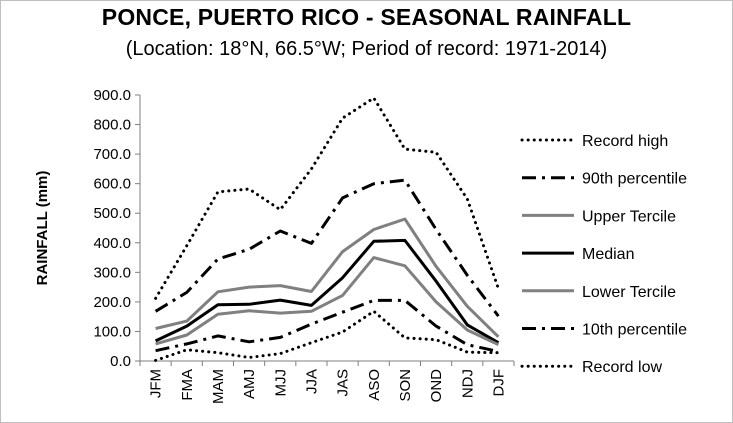  Describe the element at coordinates (629, 216) in the screenshot. I see `legend-label-upper-tercile: Upper Tercile` at that location.